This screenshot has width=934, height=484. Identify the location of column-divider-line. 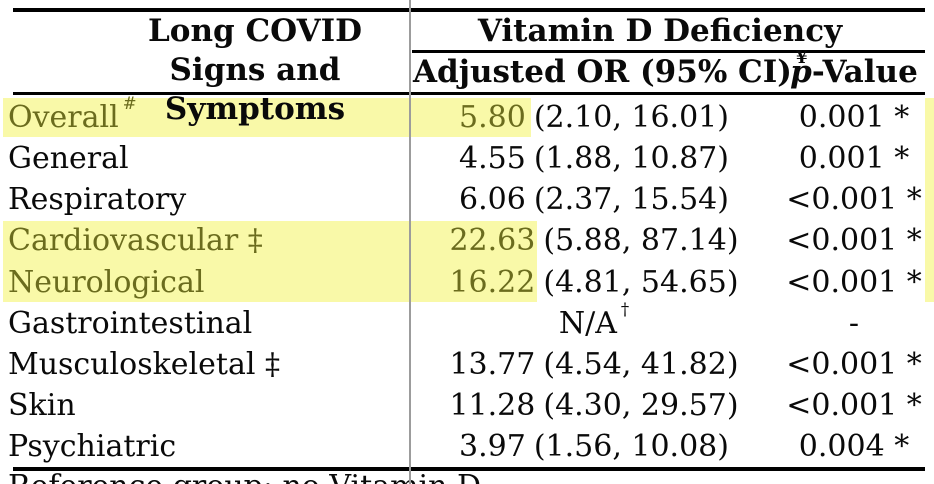
(410, 242).